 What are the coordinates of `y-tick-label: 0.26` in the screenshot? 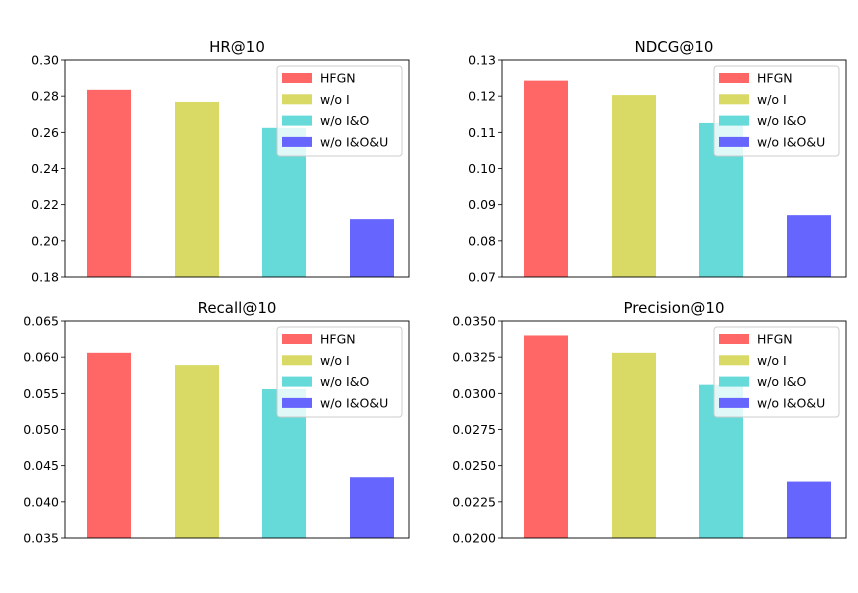 It's located at (45, 132).